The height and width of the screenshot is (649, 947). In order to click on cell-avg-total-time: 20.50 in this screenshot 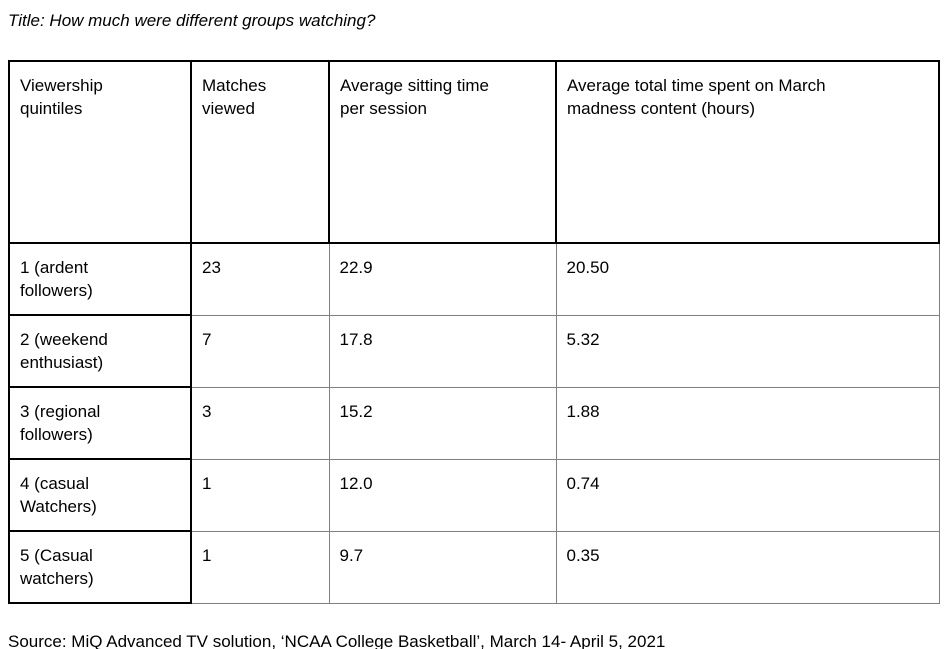, I will do `click(747, 279)`.